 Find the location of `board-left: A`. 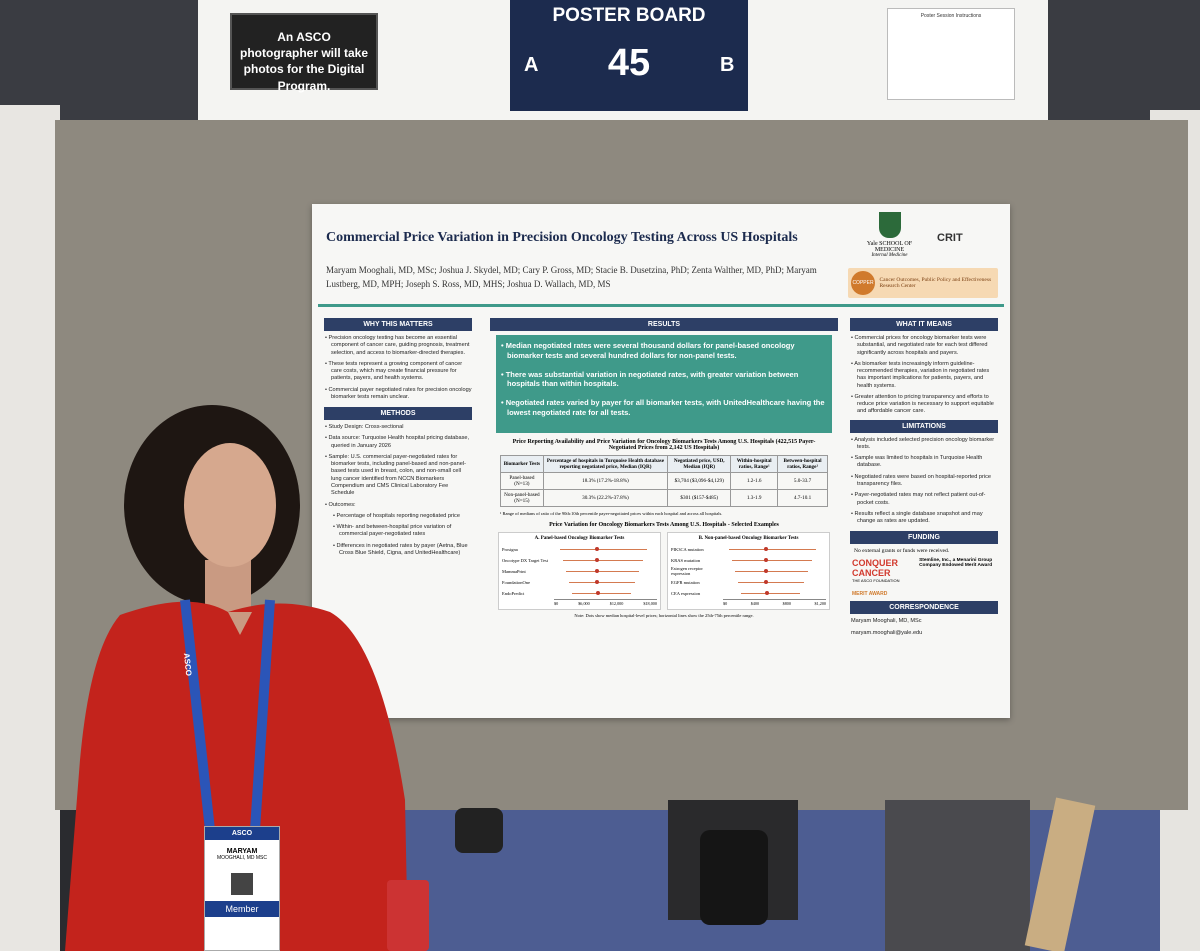

board-left: A is located at coordinates (531, 65).